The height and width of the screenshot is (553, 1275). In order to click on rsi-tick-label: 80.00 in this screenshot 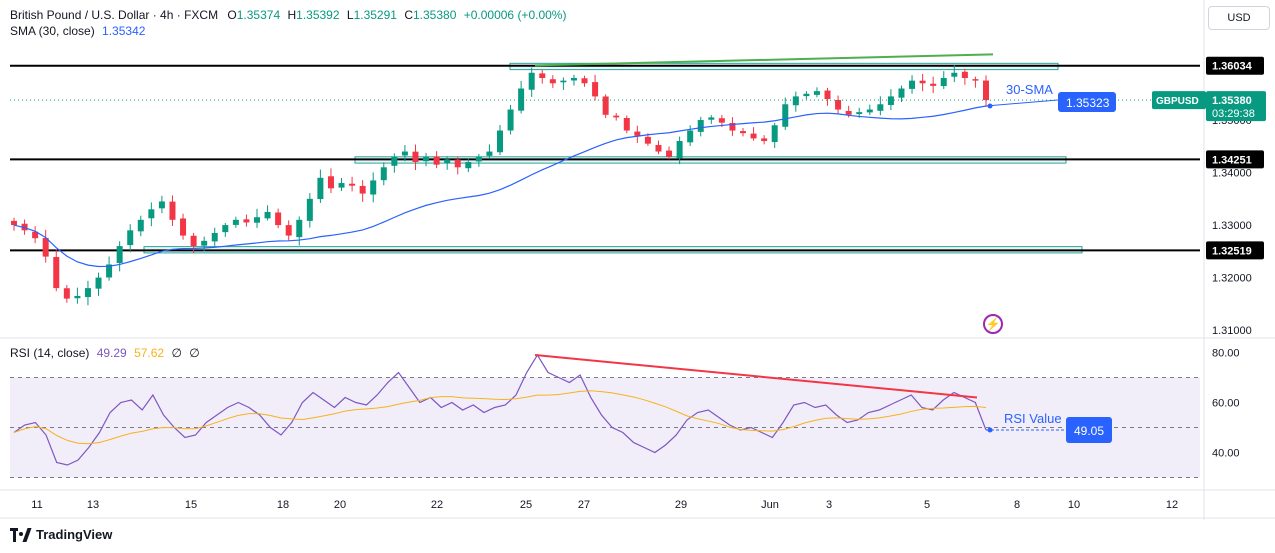, I will do `click(1226, 354)`.